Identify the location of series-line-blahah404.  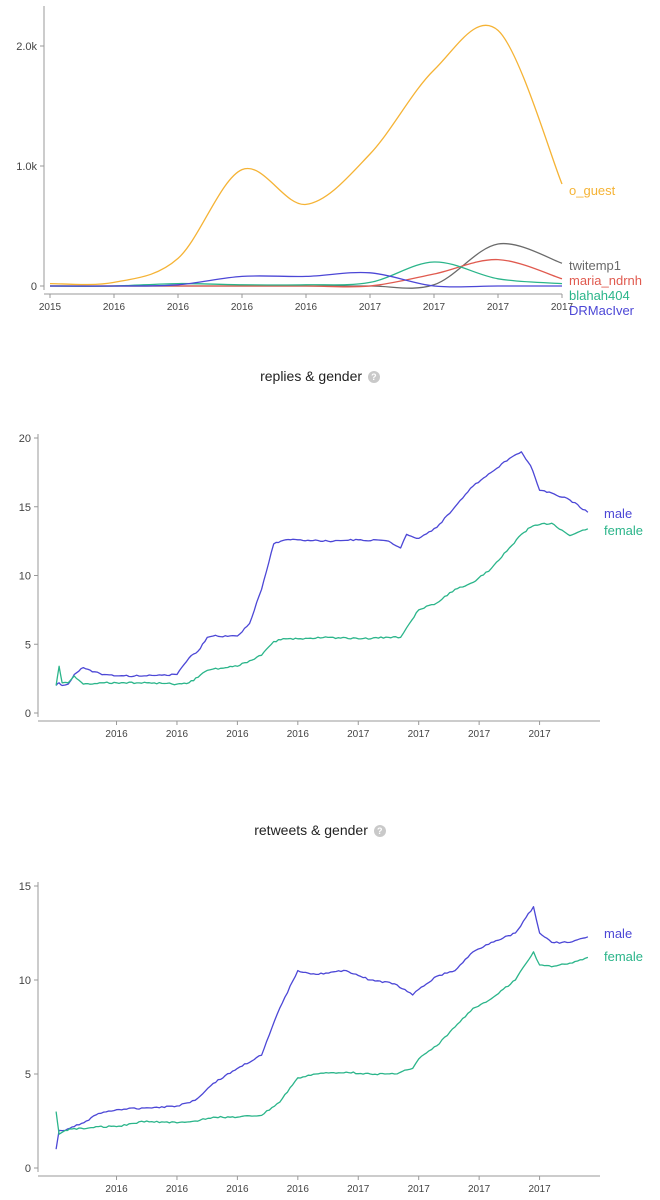
(306, 274).